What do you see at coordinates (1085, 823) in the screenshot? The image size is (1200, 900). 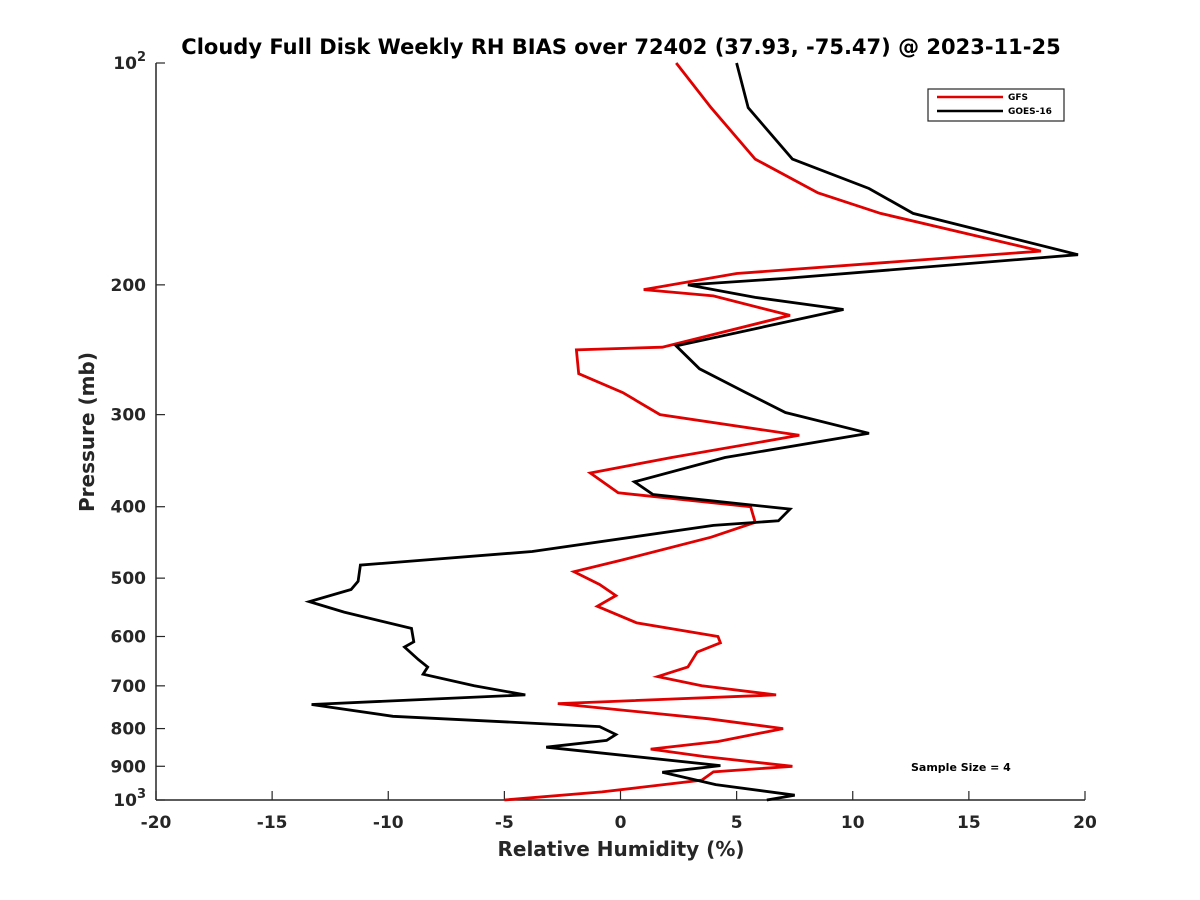 I see `x-tick-label: 20` at bounding box center [1085, 823].